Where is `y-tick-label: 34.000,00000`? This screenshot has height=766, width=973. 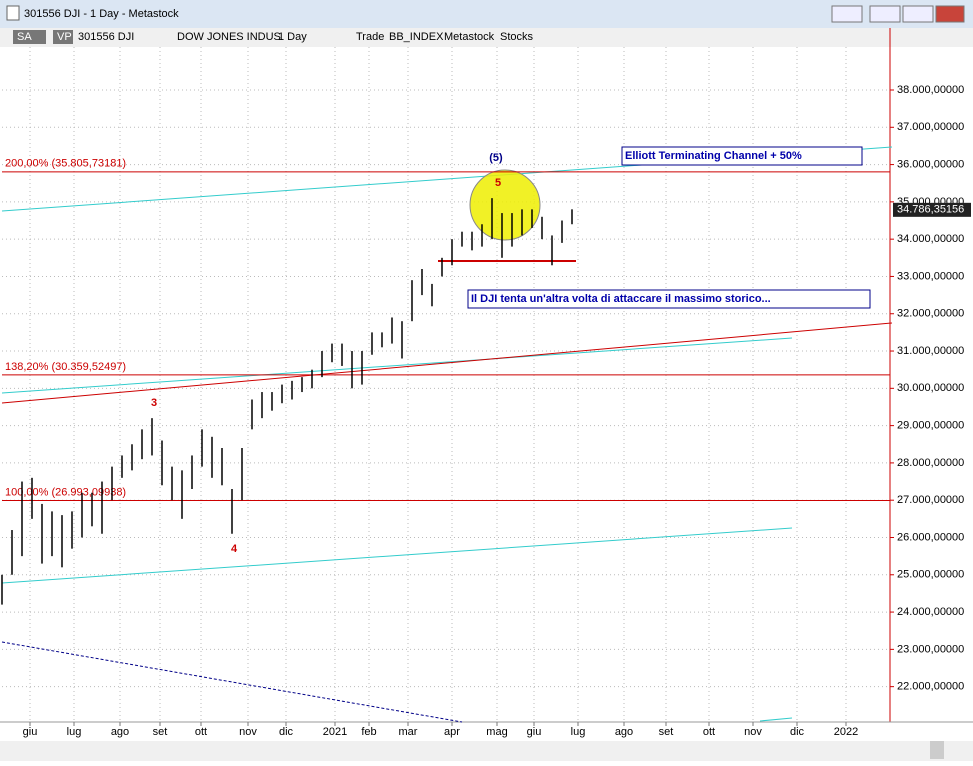
y-tick-label: 34.000,00000 is located at coordinates (930, 239).